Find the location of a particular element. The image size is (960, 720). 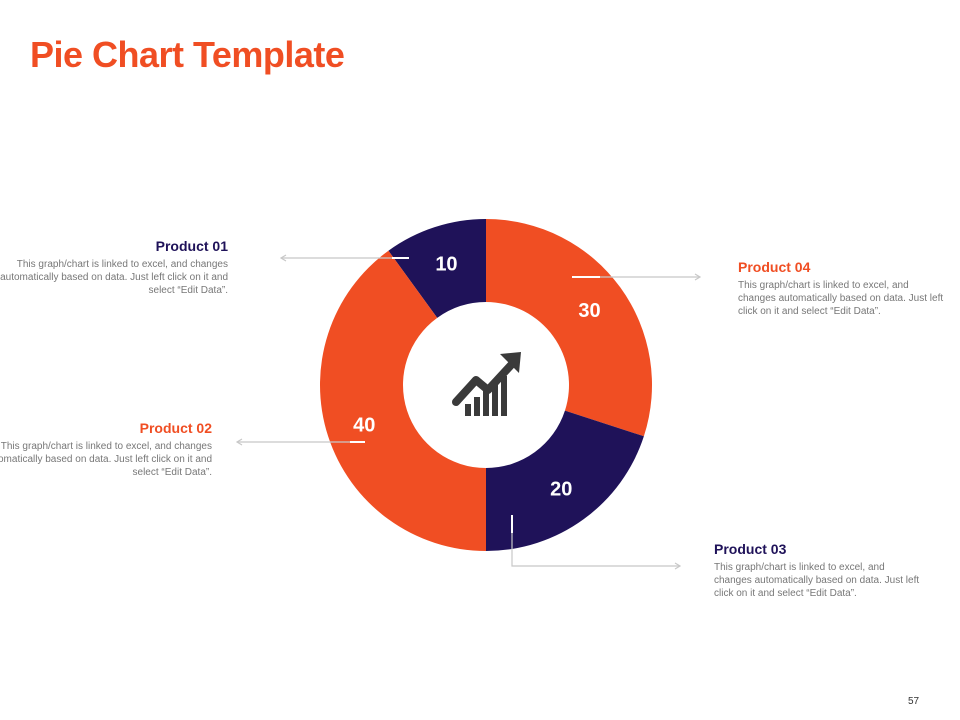

callout-product-03-heading: Product 03 is located at coordinates (750, 549).